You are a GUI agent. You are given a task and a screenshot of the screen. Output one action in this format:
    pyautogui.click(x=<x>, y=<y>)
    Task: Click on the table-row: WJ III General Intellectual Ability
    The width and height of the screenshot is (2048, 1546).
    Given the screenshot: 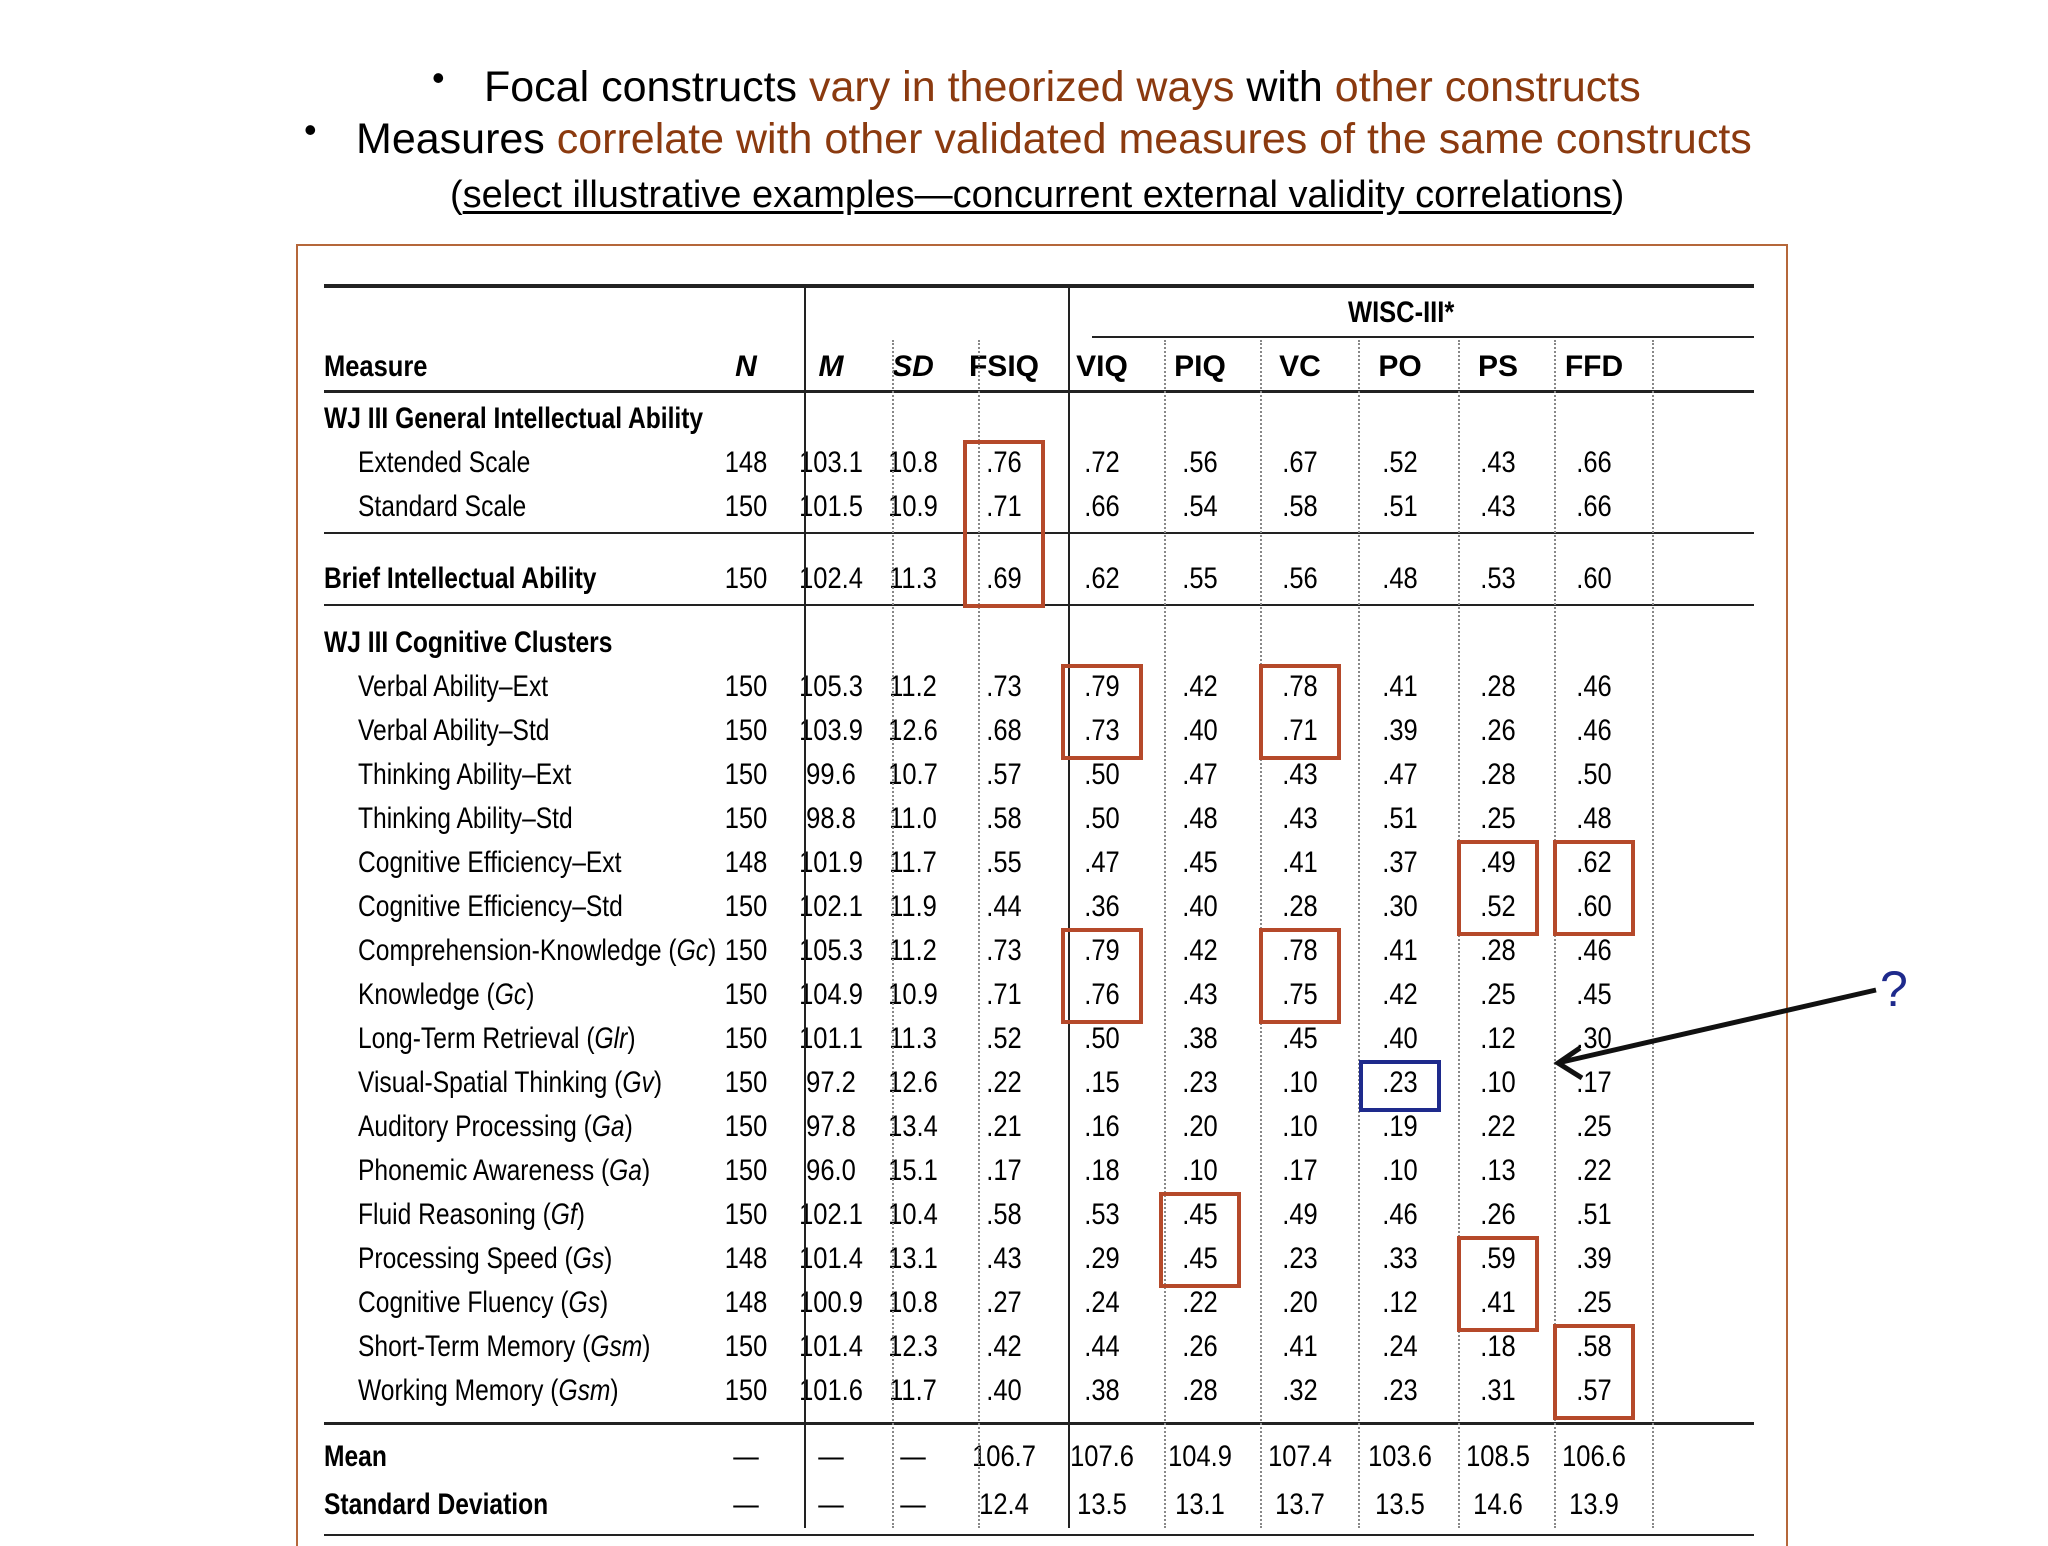 What is the action you would take?
    pyautogui.click(x=1039, y=424)
    